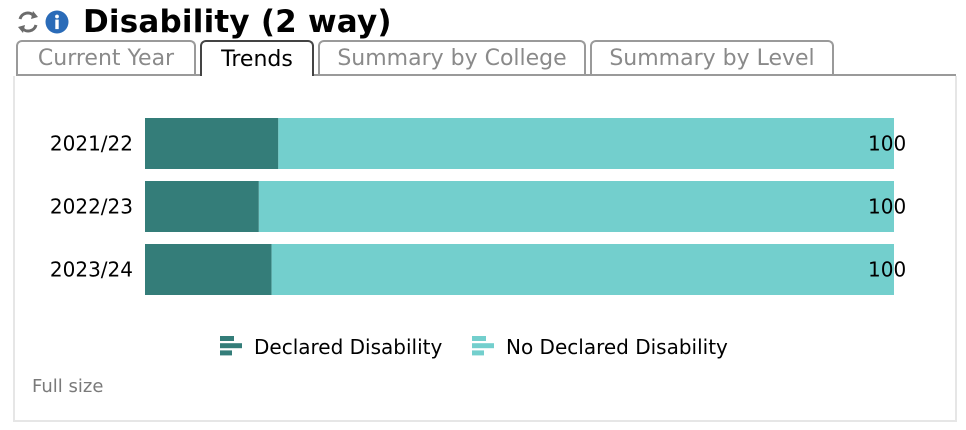  I want to click on tab-bar-divider, so click(486, 75).